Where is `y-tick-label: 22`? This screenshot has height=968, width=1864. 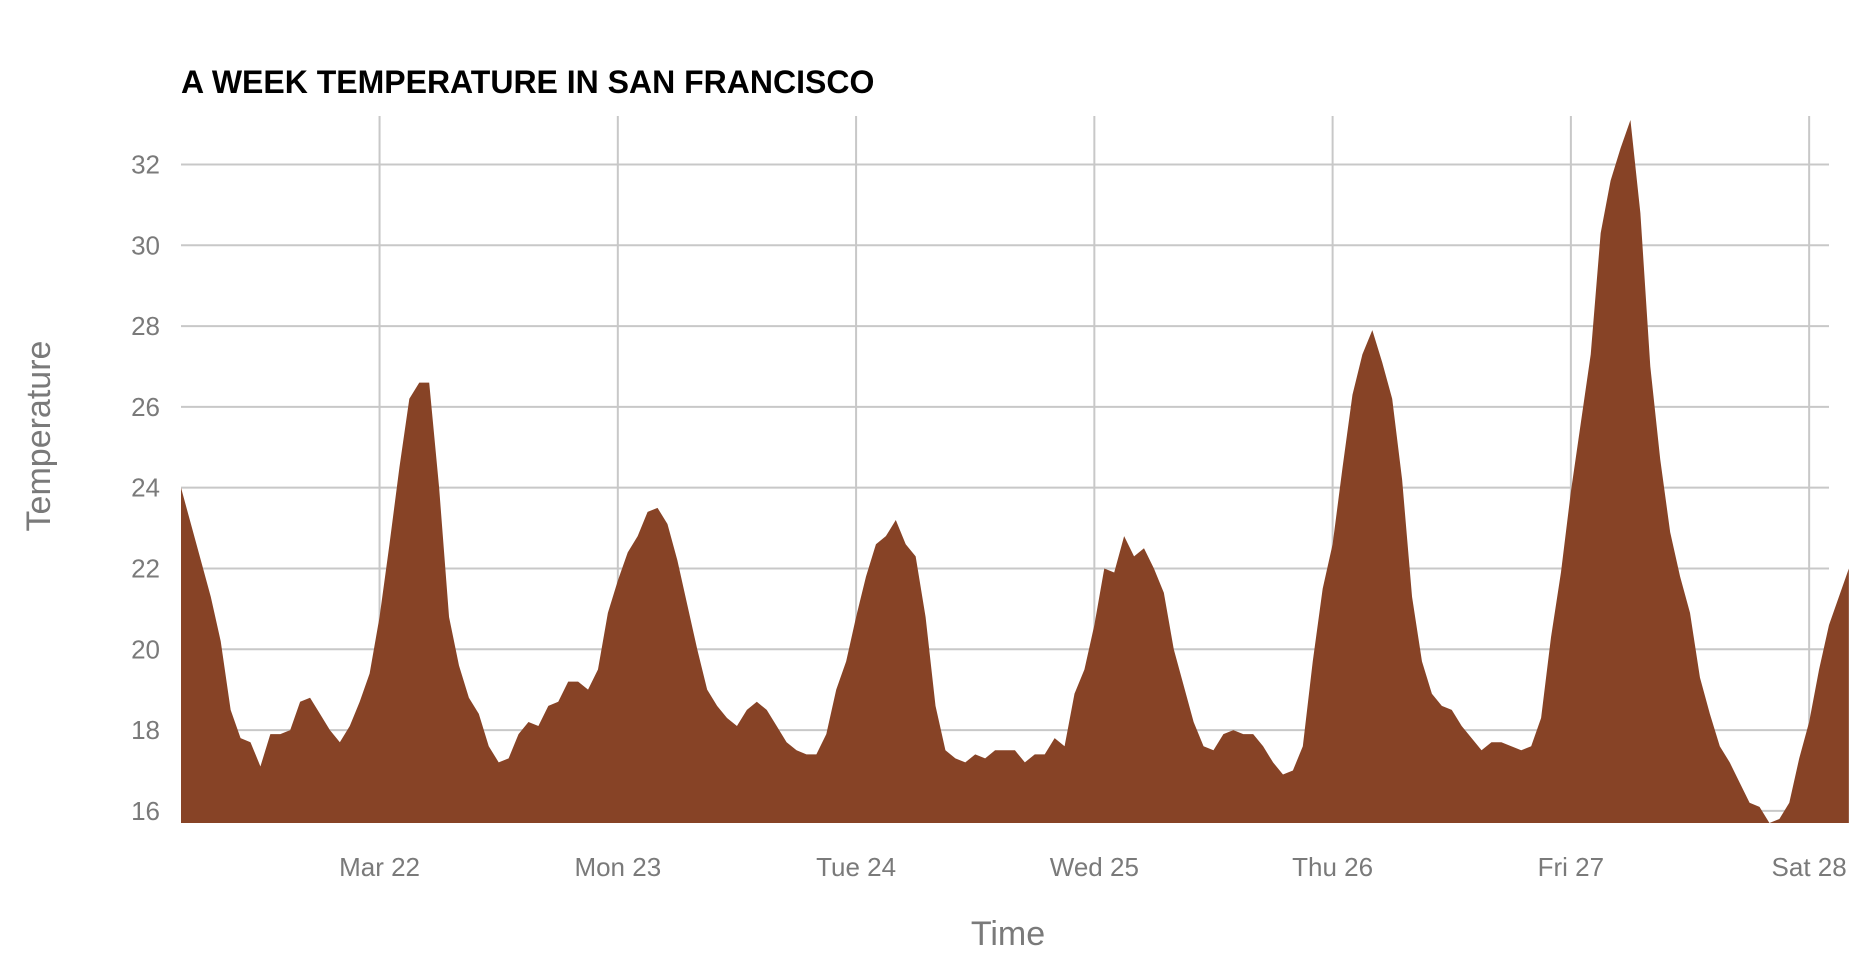
y-tick-label: 22 is located at coordinates (145, 568).